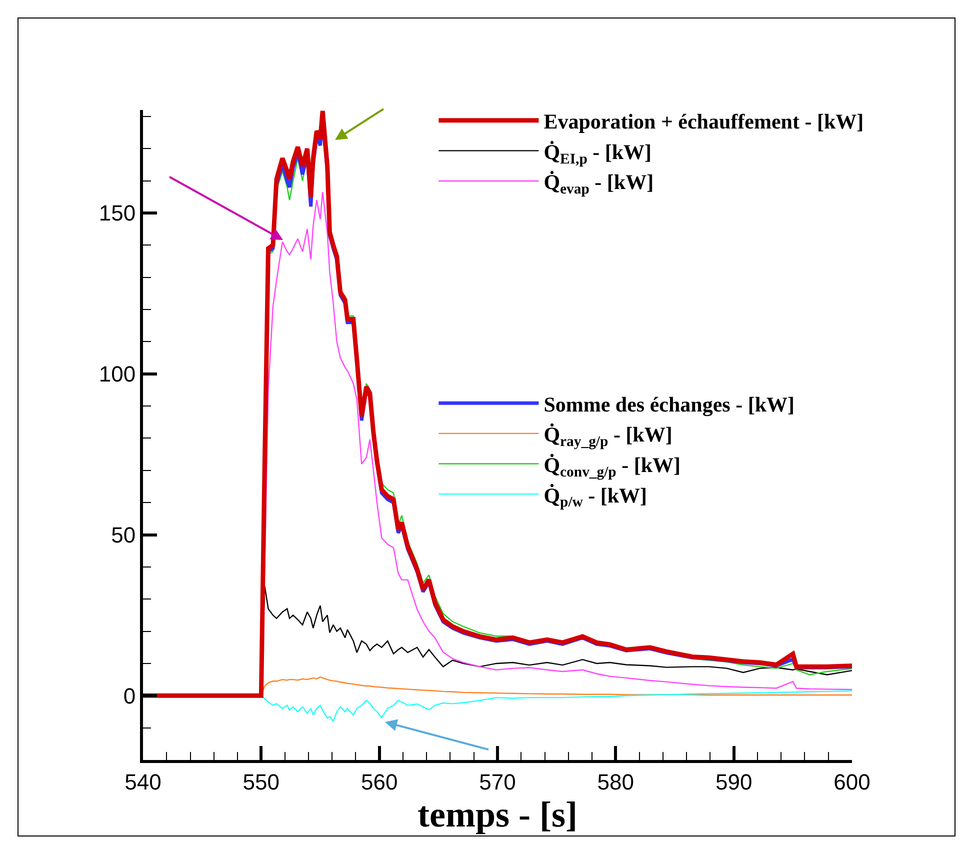  What do you see at coordinates (117, 213) in the screenshot?
I see `y-tick-label: 150` at bounding box center [117, 213].